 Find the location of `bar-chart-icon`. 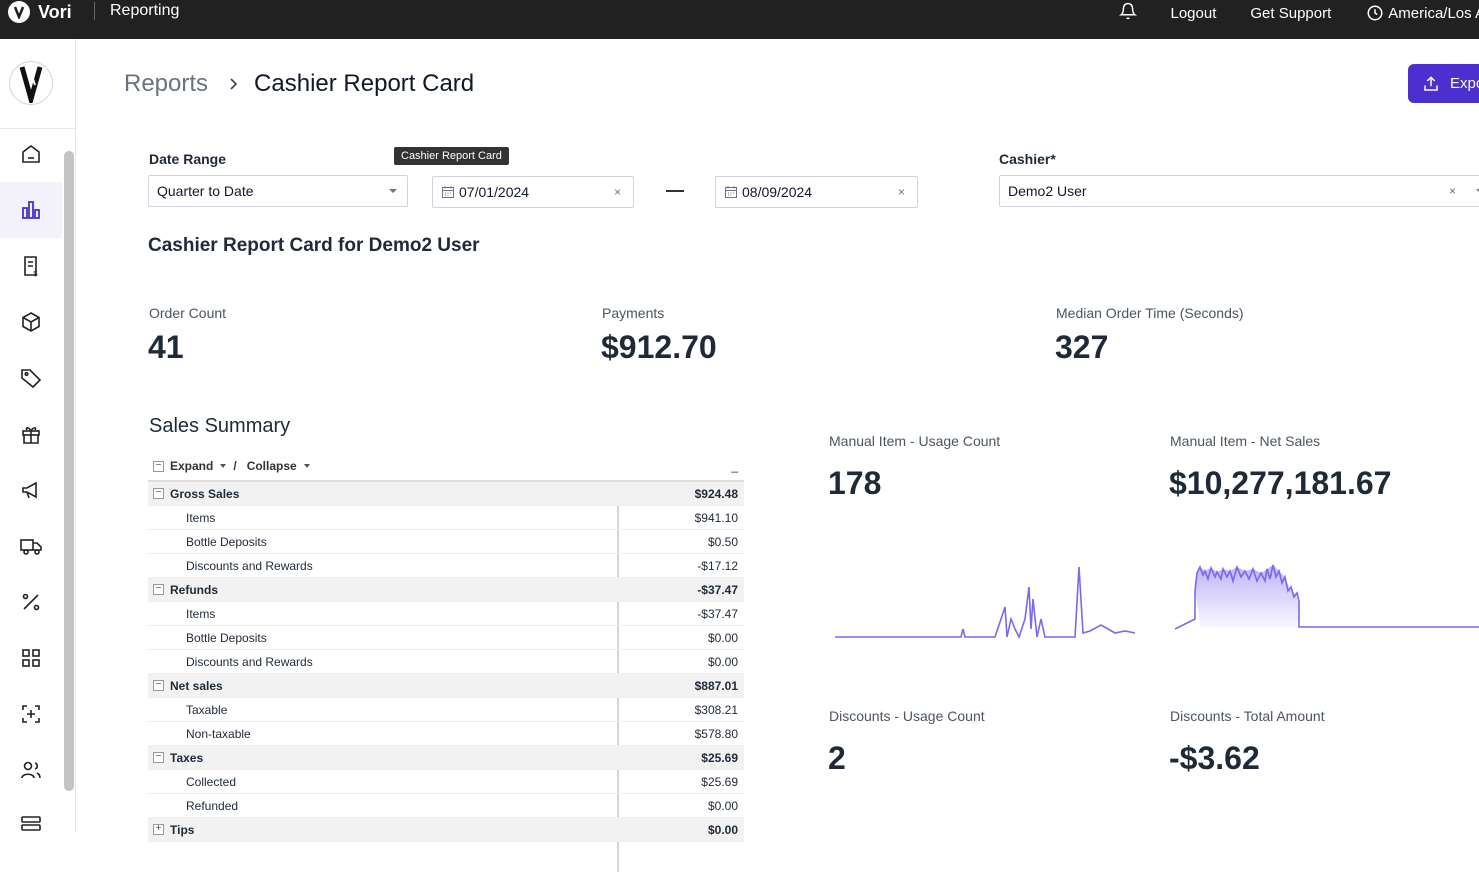

bar-chart-icon is located at coordinates (31, 210).